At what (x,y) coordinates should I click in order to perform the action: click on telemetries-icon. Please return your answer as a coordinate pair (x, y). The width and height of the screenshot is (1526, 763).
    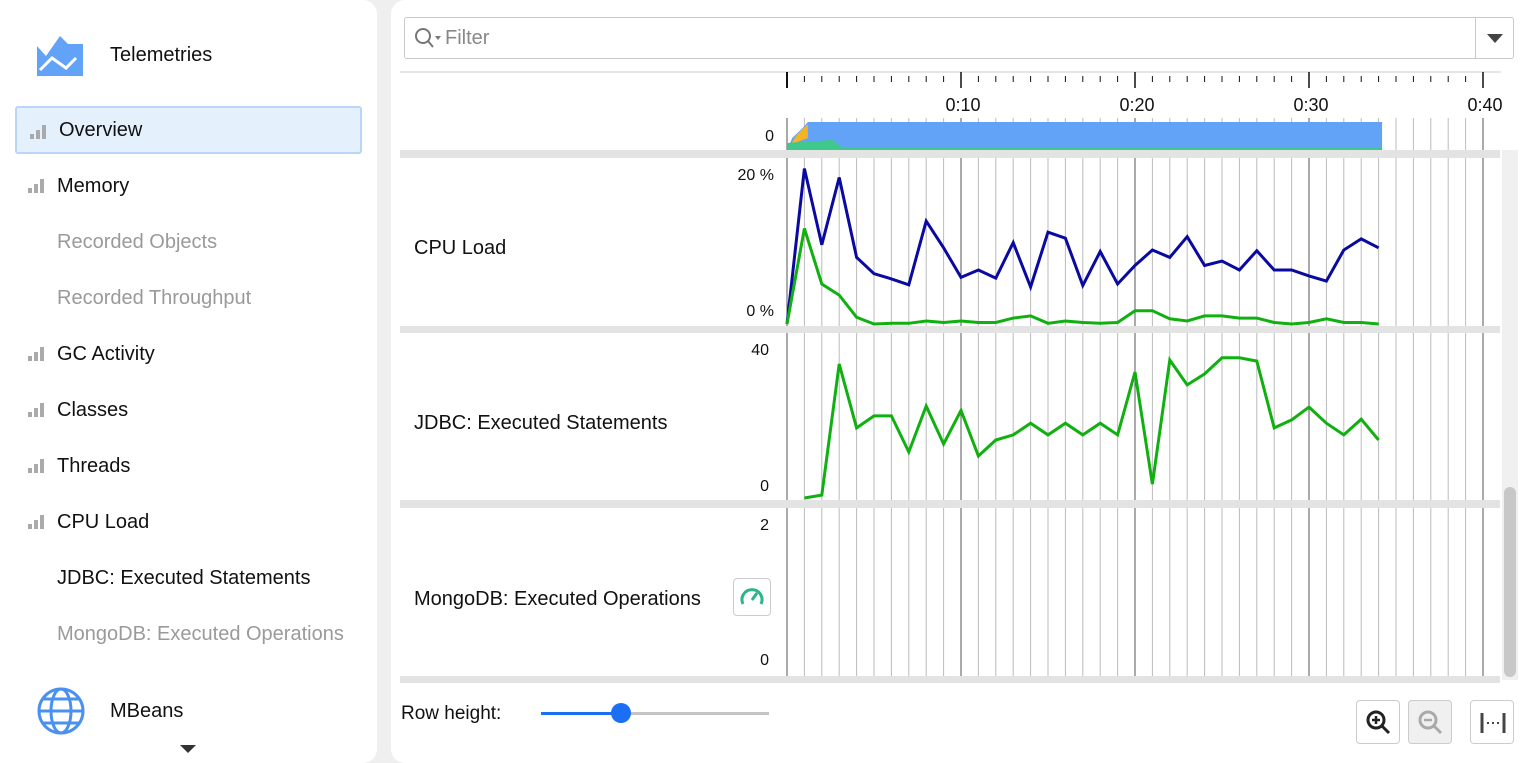
    Looking at the image, I should click on (60, 56).